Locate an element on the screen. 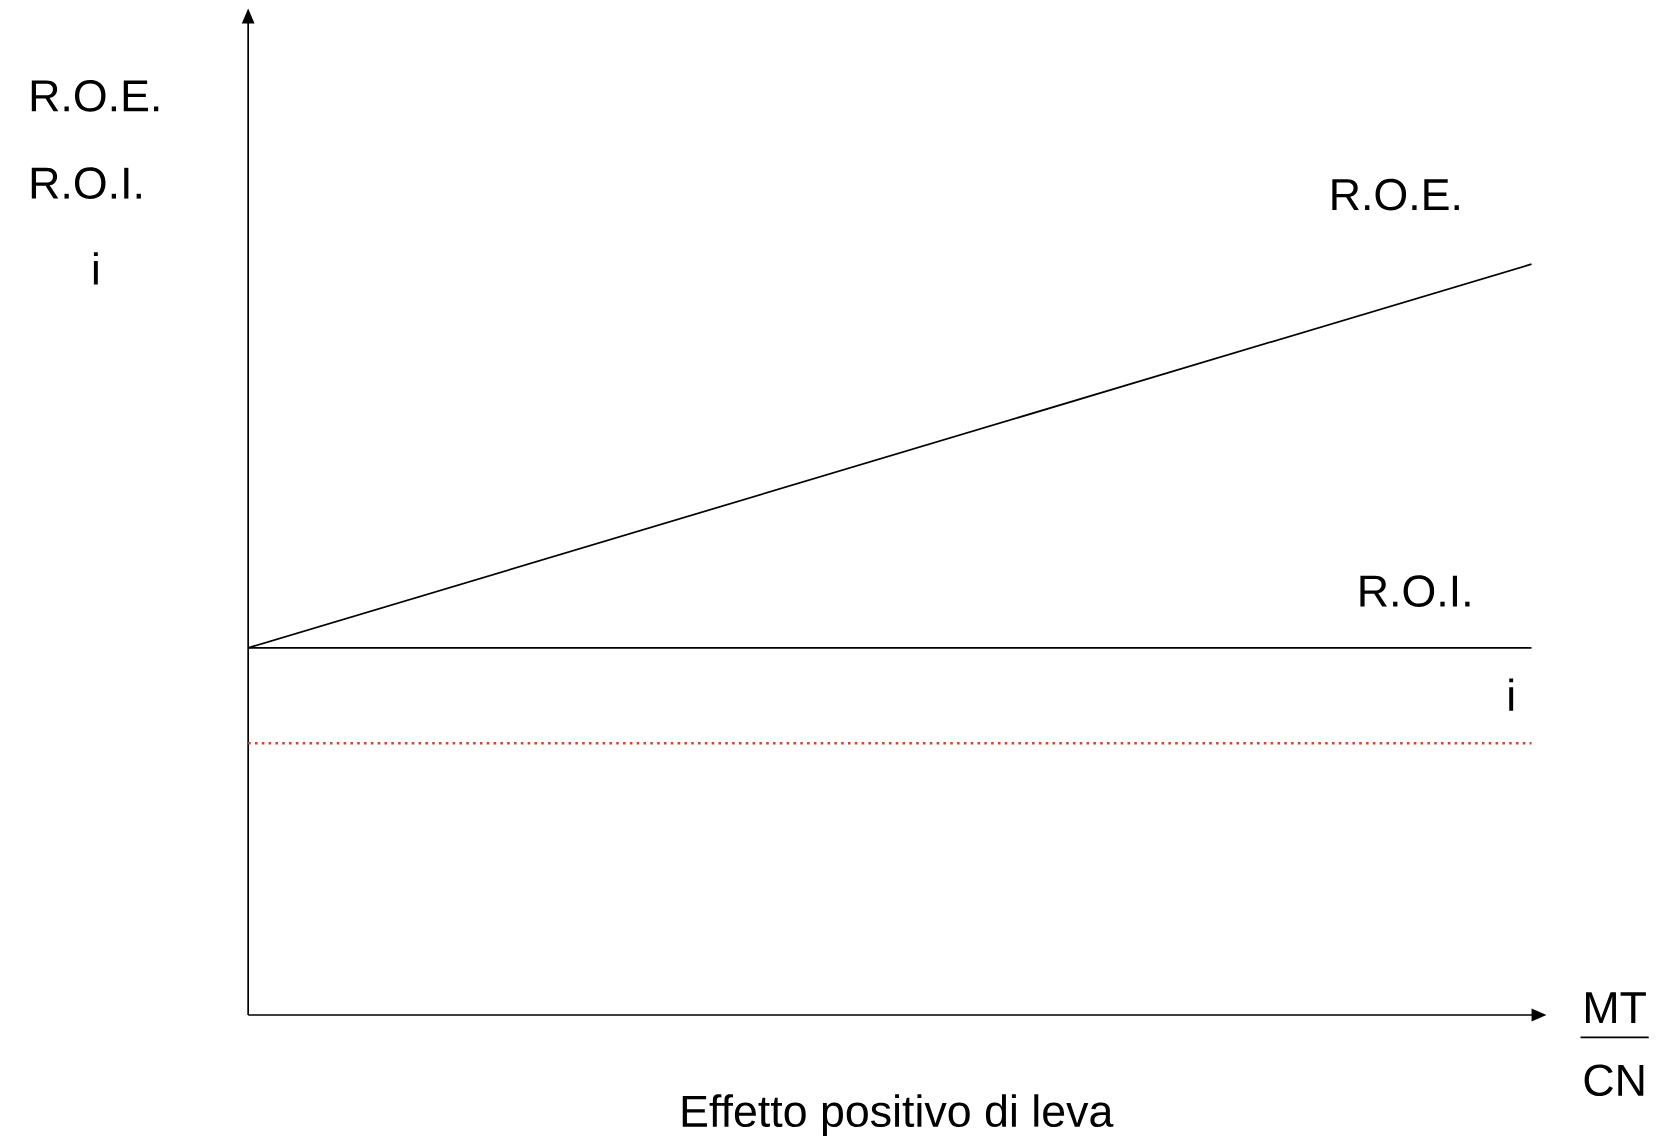 Image resolution: width=1670 pixels, height=1148 pixels. series-label: i is located at coordinates (1511, 694).